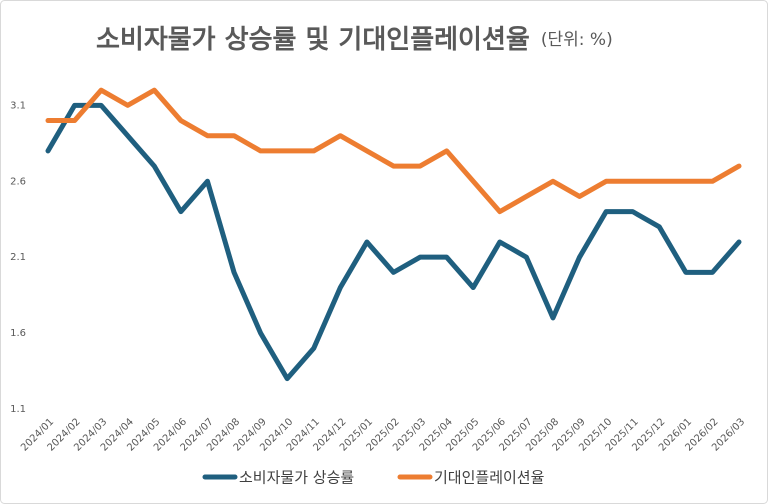 Image resolution: width=768 pixels, height=504 pixels. What do you see at coordinates (18, 409) in the screenshot?
I see `y-tick-label: 1.1` at bounding box center [18, 409].